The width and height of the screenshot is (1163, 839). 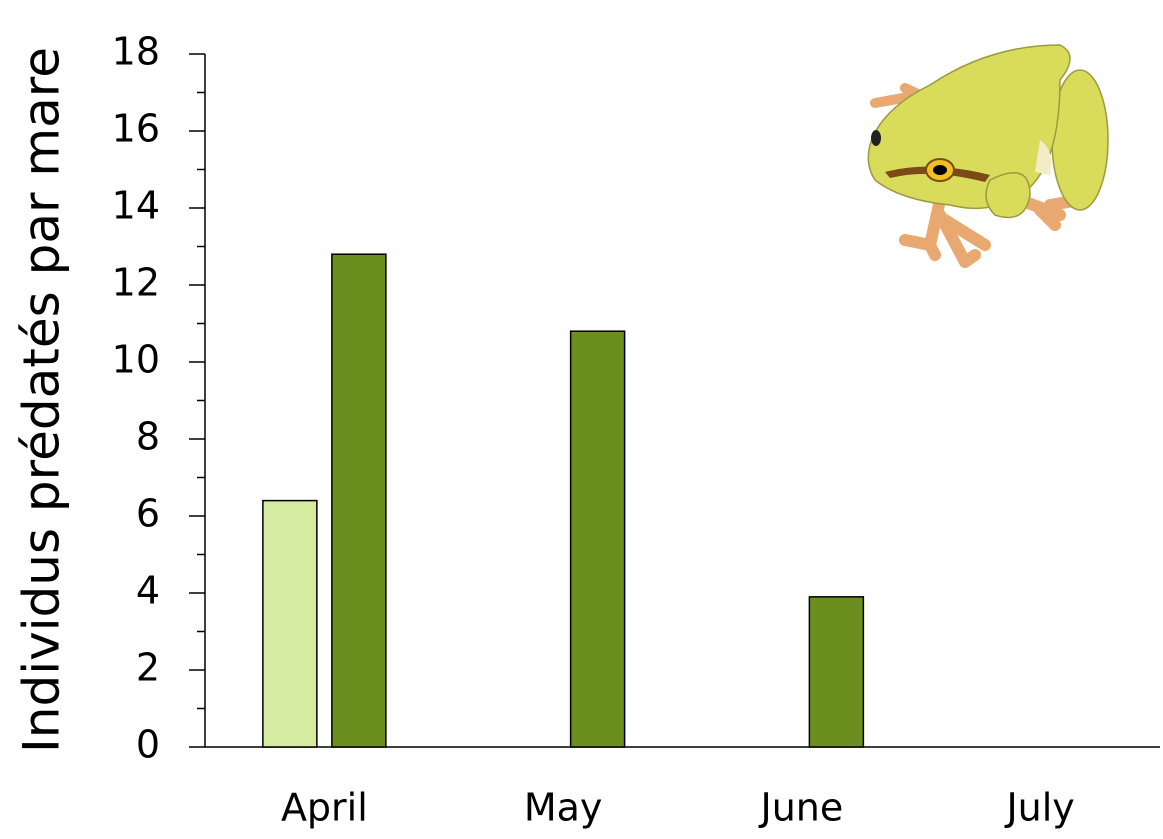 What do you see at coordinates (800, 808) in the screenshot?
I see `x-tick-label: June` at bounding box center [800, 808].